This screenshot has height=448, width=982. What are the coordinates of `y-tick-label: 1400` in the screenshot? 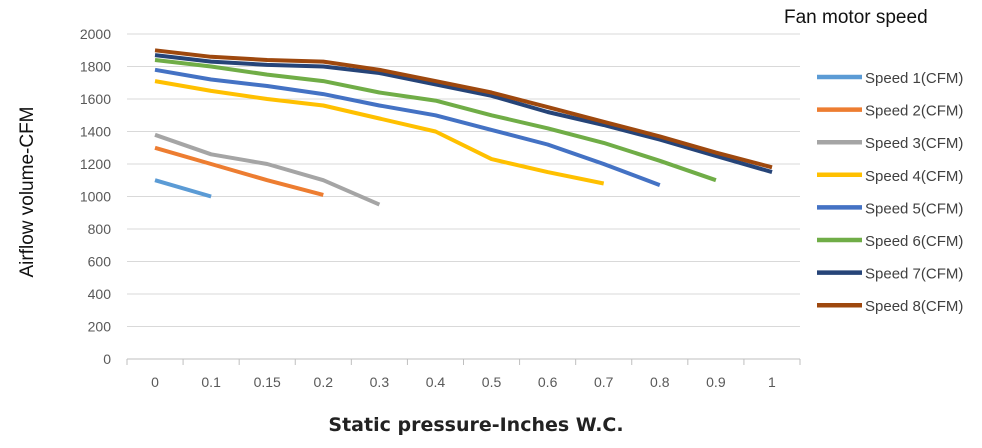 It's located at (95, 132).